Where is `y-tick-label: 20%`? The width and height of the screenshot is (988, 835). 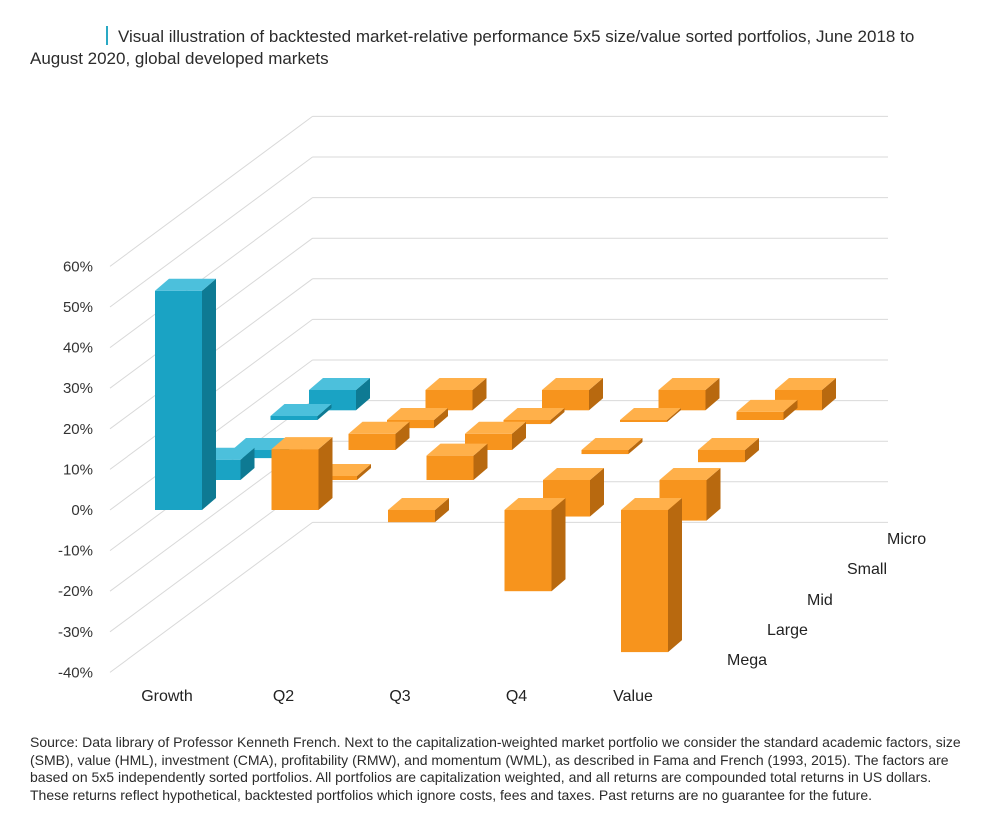
y-tick-label: 20% is located at coordinates (78, 429).